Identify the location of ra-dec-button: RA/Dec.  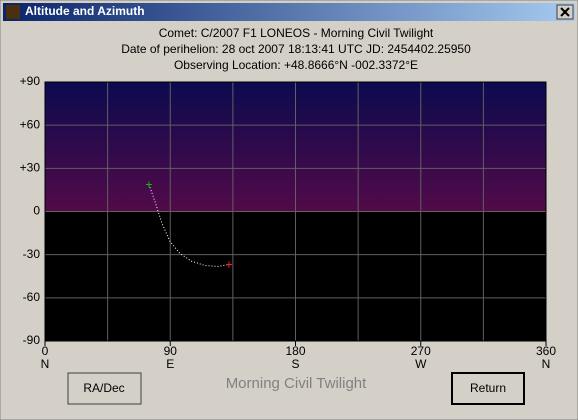
(104, 388).